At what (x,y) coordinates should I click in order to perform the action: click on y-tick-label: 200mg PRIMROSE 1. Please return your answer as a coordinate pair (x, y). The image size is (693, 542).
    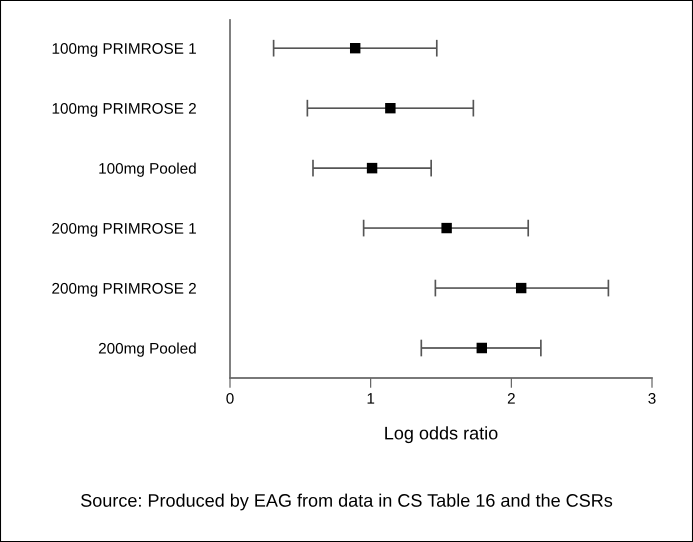
    Looking at the image, I should click on (124, 229).